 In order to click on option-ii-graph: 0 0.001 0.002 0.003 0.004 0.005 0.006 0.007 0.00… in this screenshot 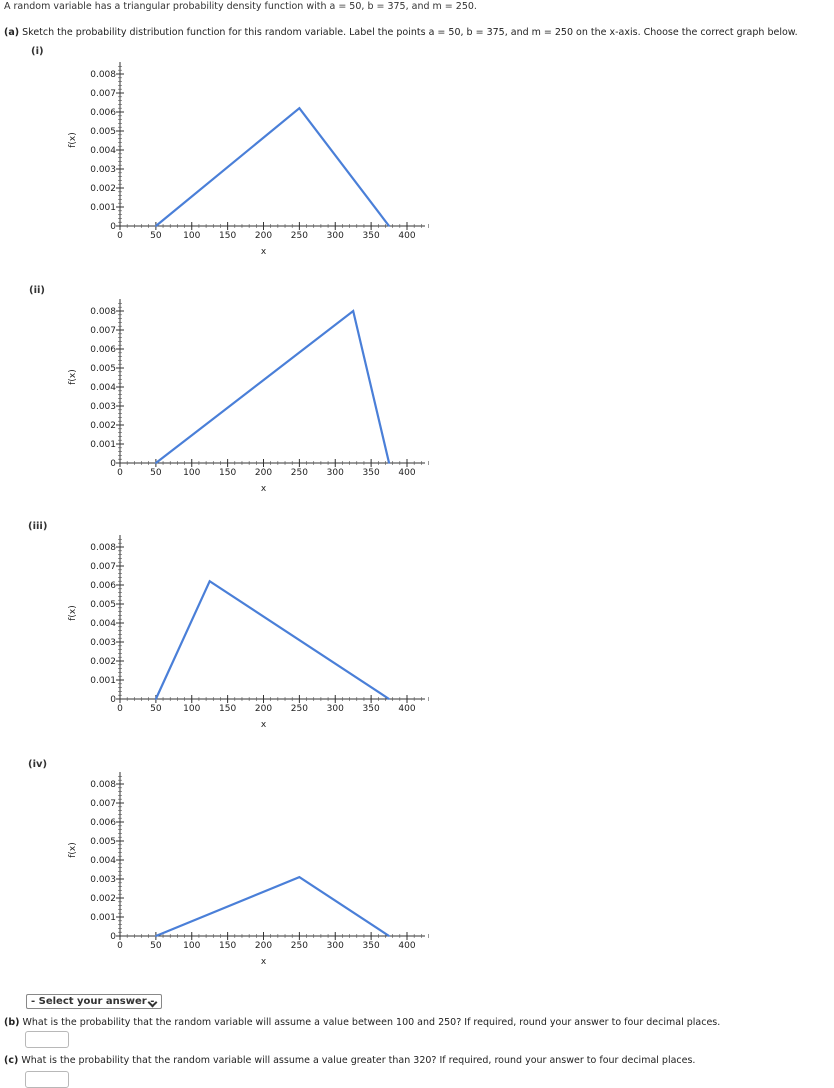, I will do `click(250, 390)`.